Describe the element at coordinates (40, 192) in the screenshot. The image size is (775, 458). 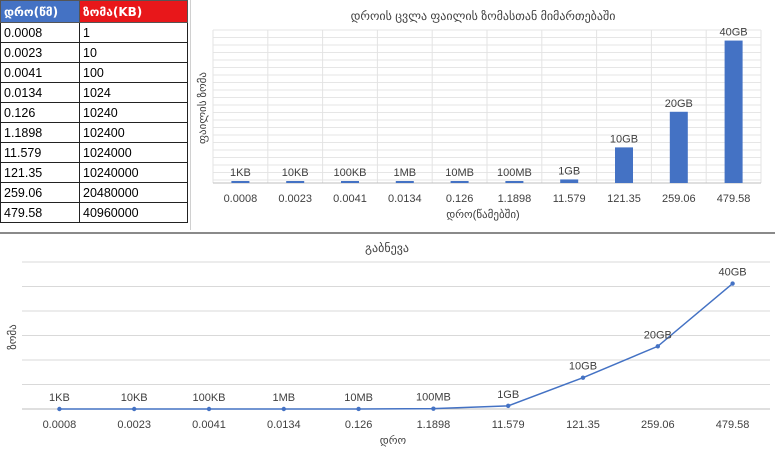
I see `time-cell: 259.06` at that location.